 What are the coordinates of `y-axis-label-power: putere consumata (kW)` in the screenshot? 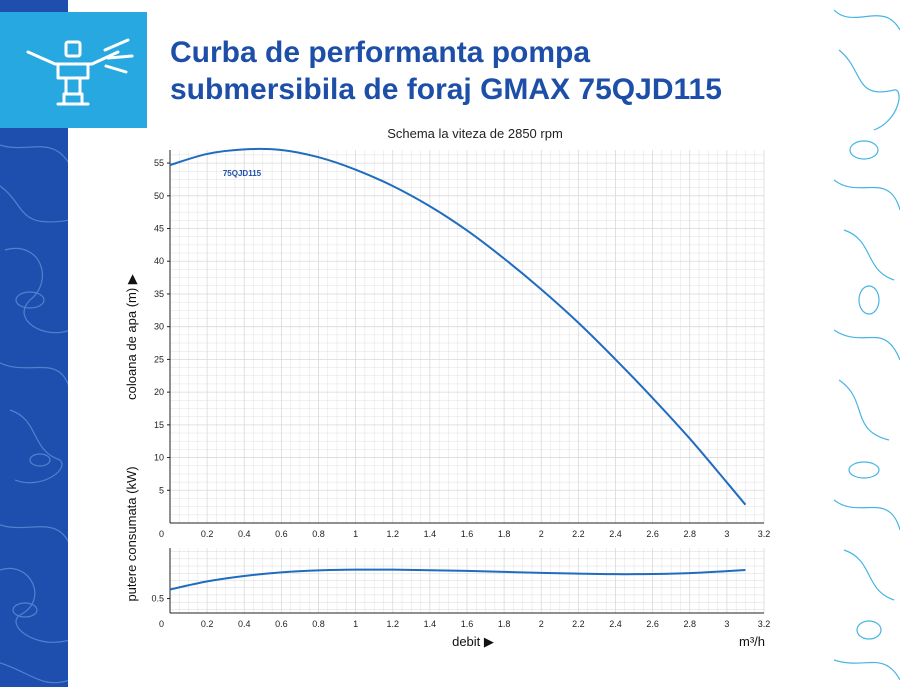 It's located at (131, 533).